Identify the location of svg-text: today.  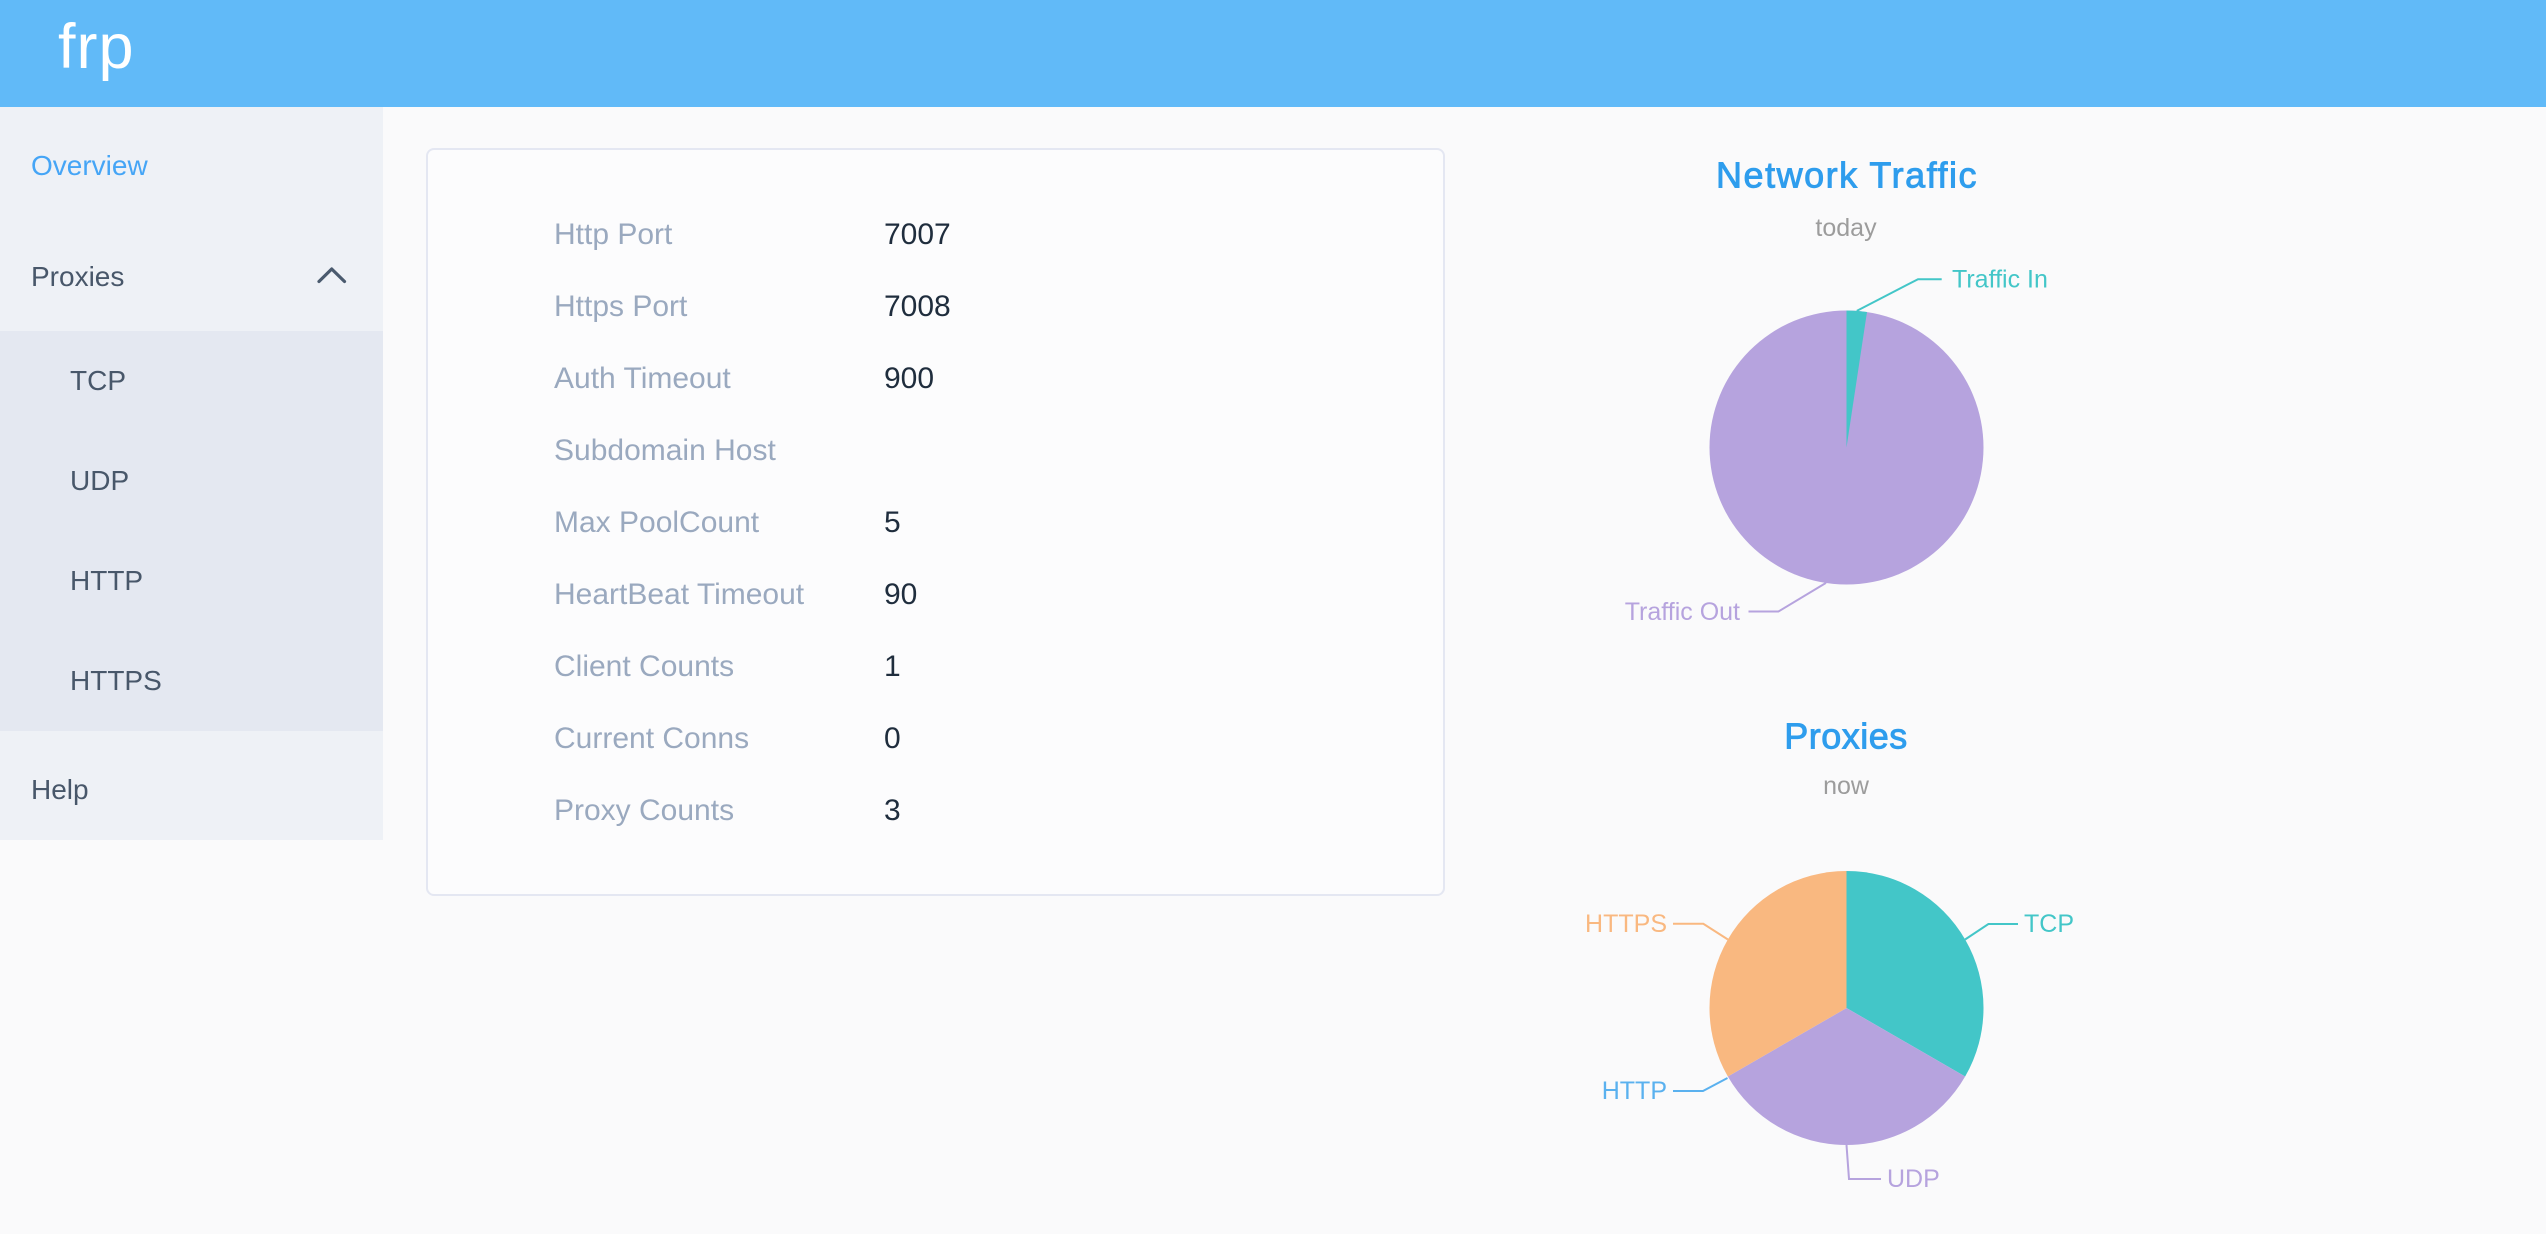
(1846, 228).